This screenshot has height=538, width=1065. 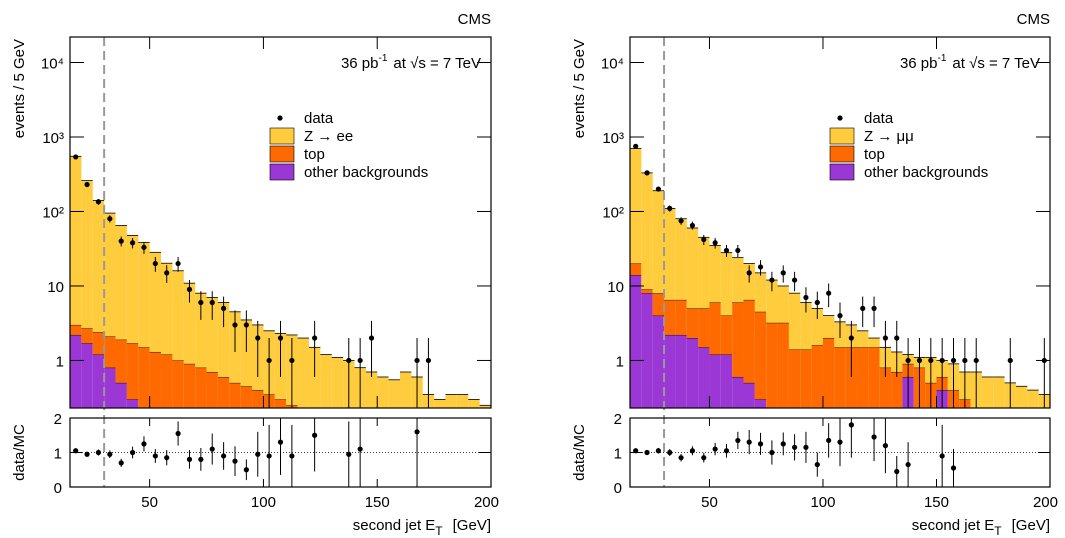 I want to click on lumi-label: 36 pb-1 at √s = 7 TeV, so click(x=970, y=62).